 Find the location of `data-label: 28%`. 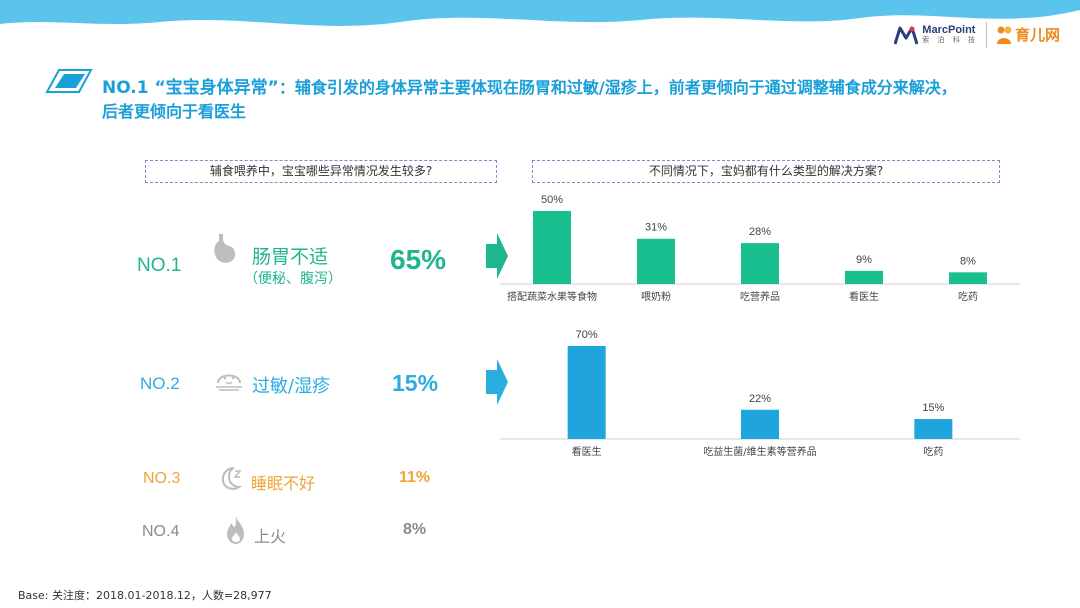

data-label: 28% is located at coordinates (760, 232).